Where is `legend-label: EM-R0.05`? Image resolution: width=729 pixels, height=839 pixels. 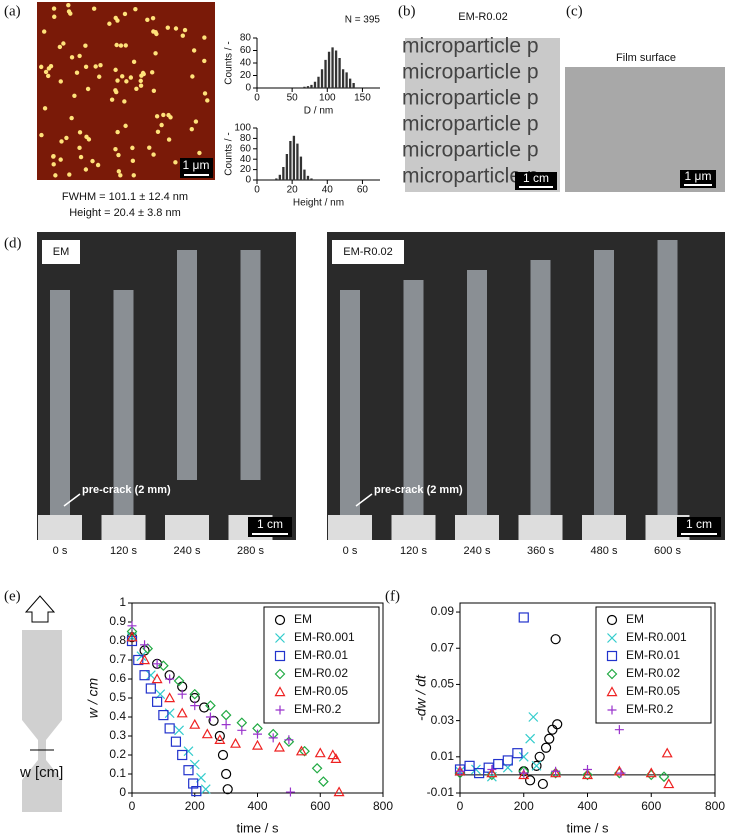 legend-label: EM-R0.05 is located at coordinates (321, 691).